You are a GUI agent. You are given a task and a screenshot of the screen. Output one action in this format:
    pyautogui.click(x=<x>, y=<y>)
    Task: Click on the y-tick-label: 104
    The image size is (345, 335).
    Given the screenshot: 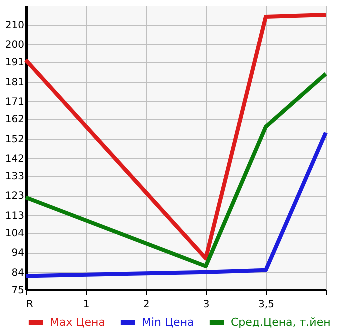 What is the action you would take?
    pyautogui.click(x=14, y=234)
    